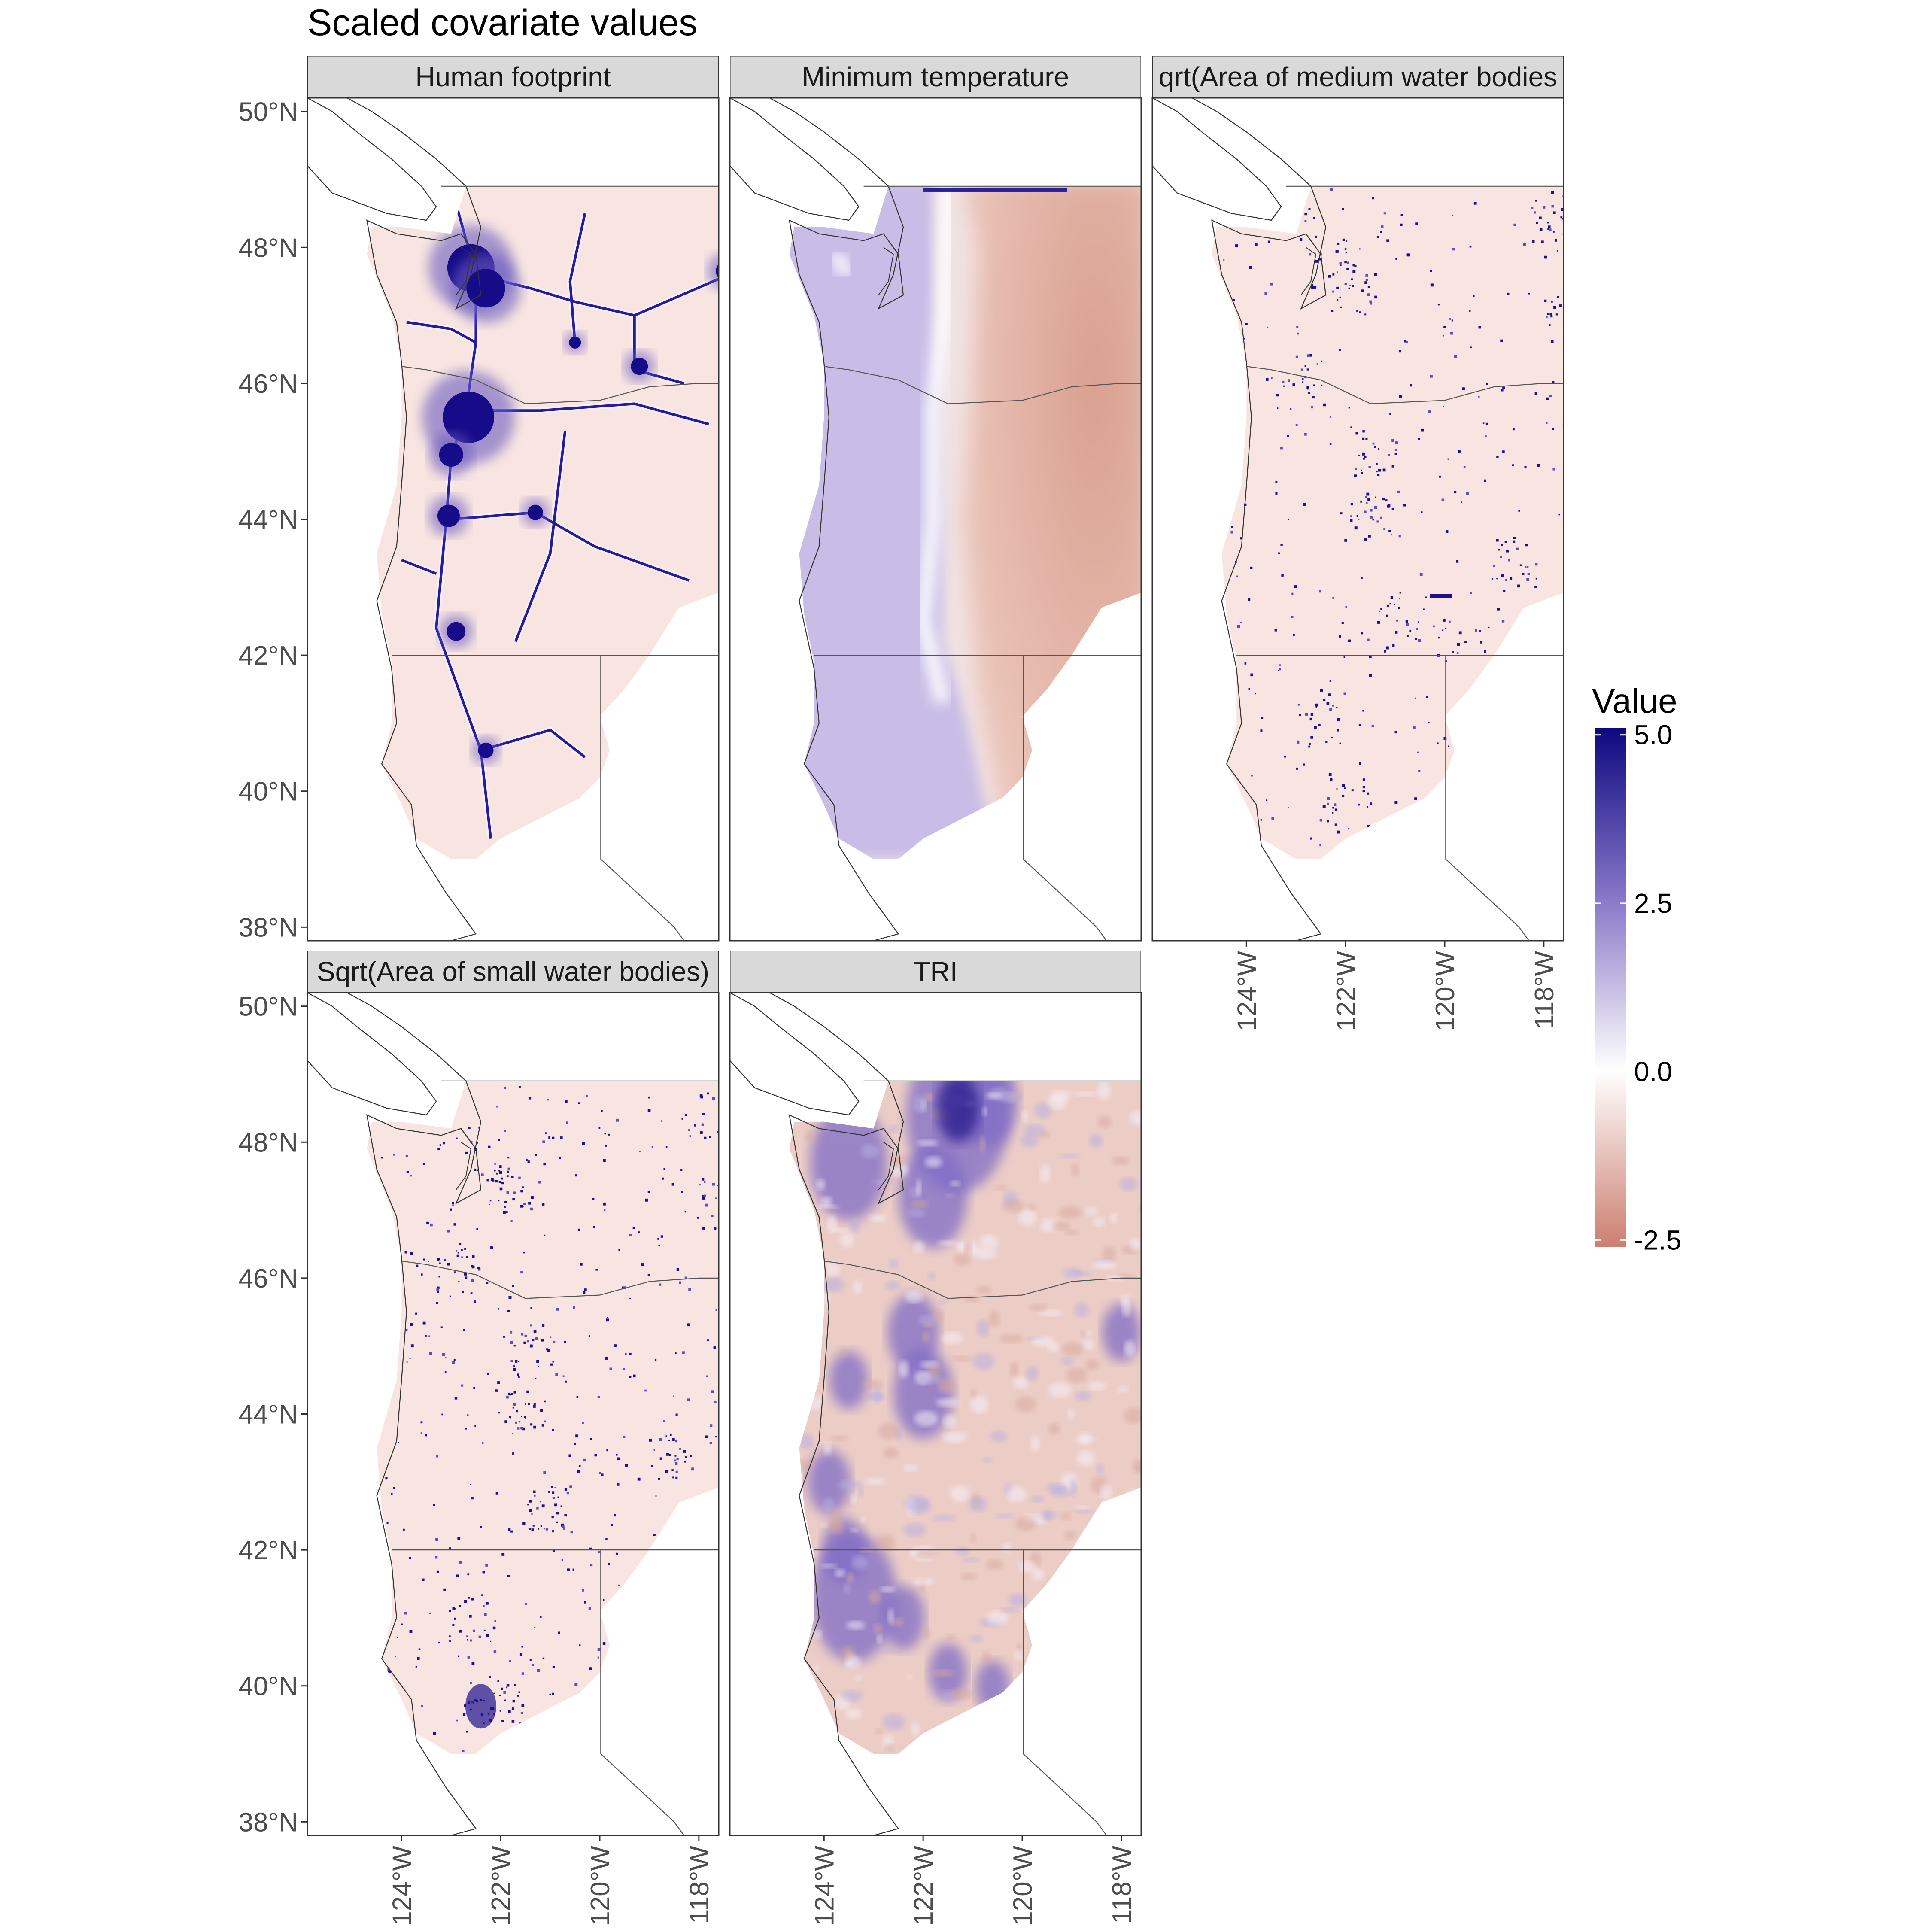 The width and height of the screenshot is (1932, 1932). I want to click on facet-tri: TRI, so click(936, 1393).